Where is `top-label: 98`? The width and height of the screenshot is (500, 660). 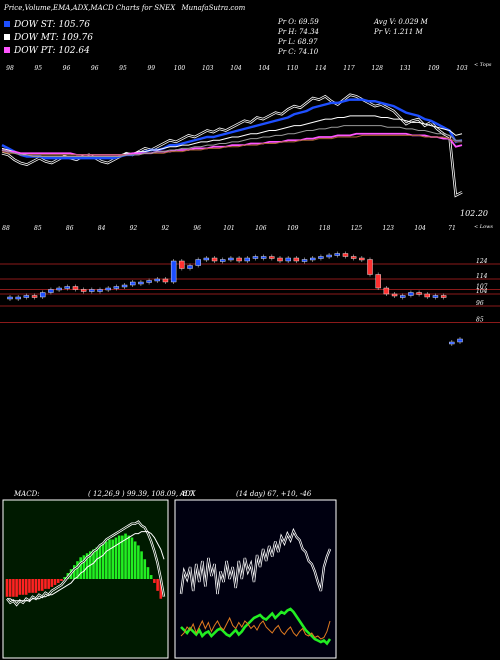 top-label: 98 is located at coordinates (10, 68).